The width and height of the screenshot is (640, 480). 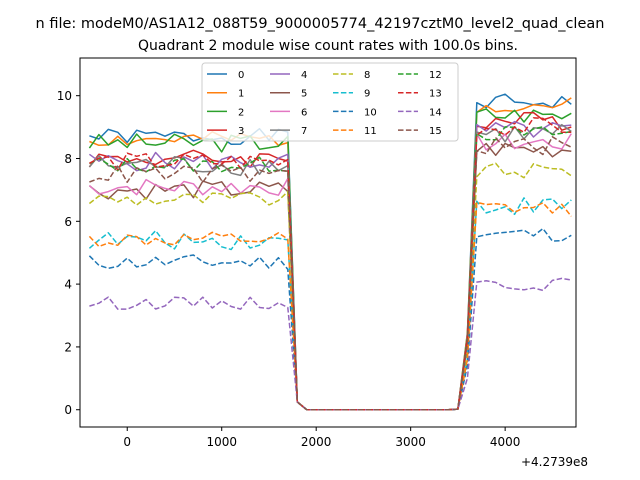 What do you see at coordinates (410, 442) in the screenshot?
I see `x-tick-label: 3000` at bounding box center [410, 442].